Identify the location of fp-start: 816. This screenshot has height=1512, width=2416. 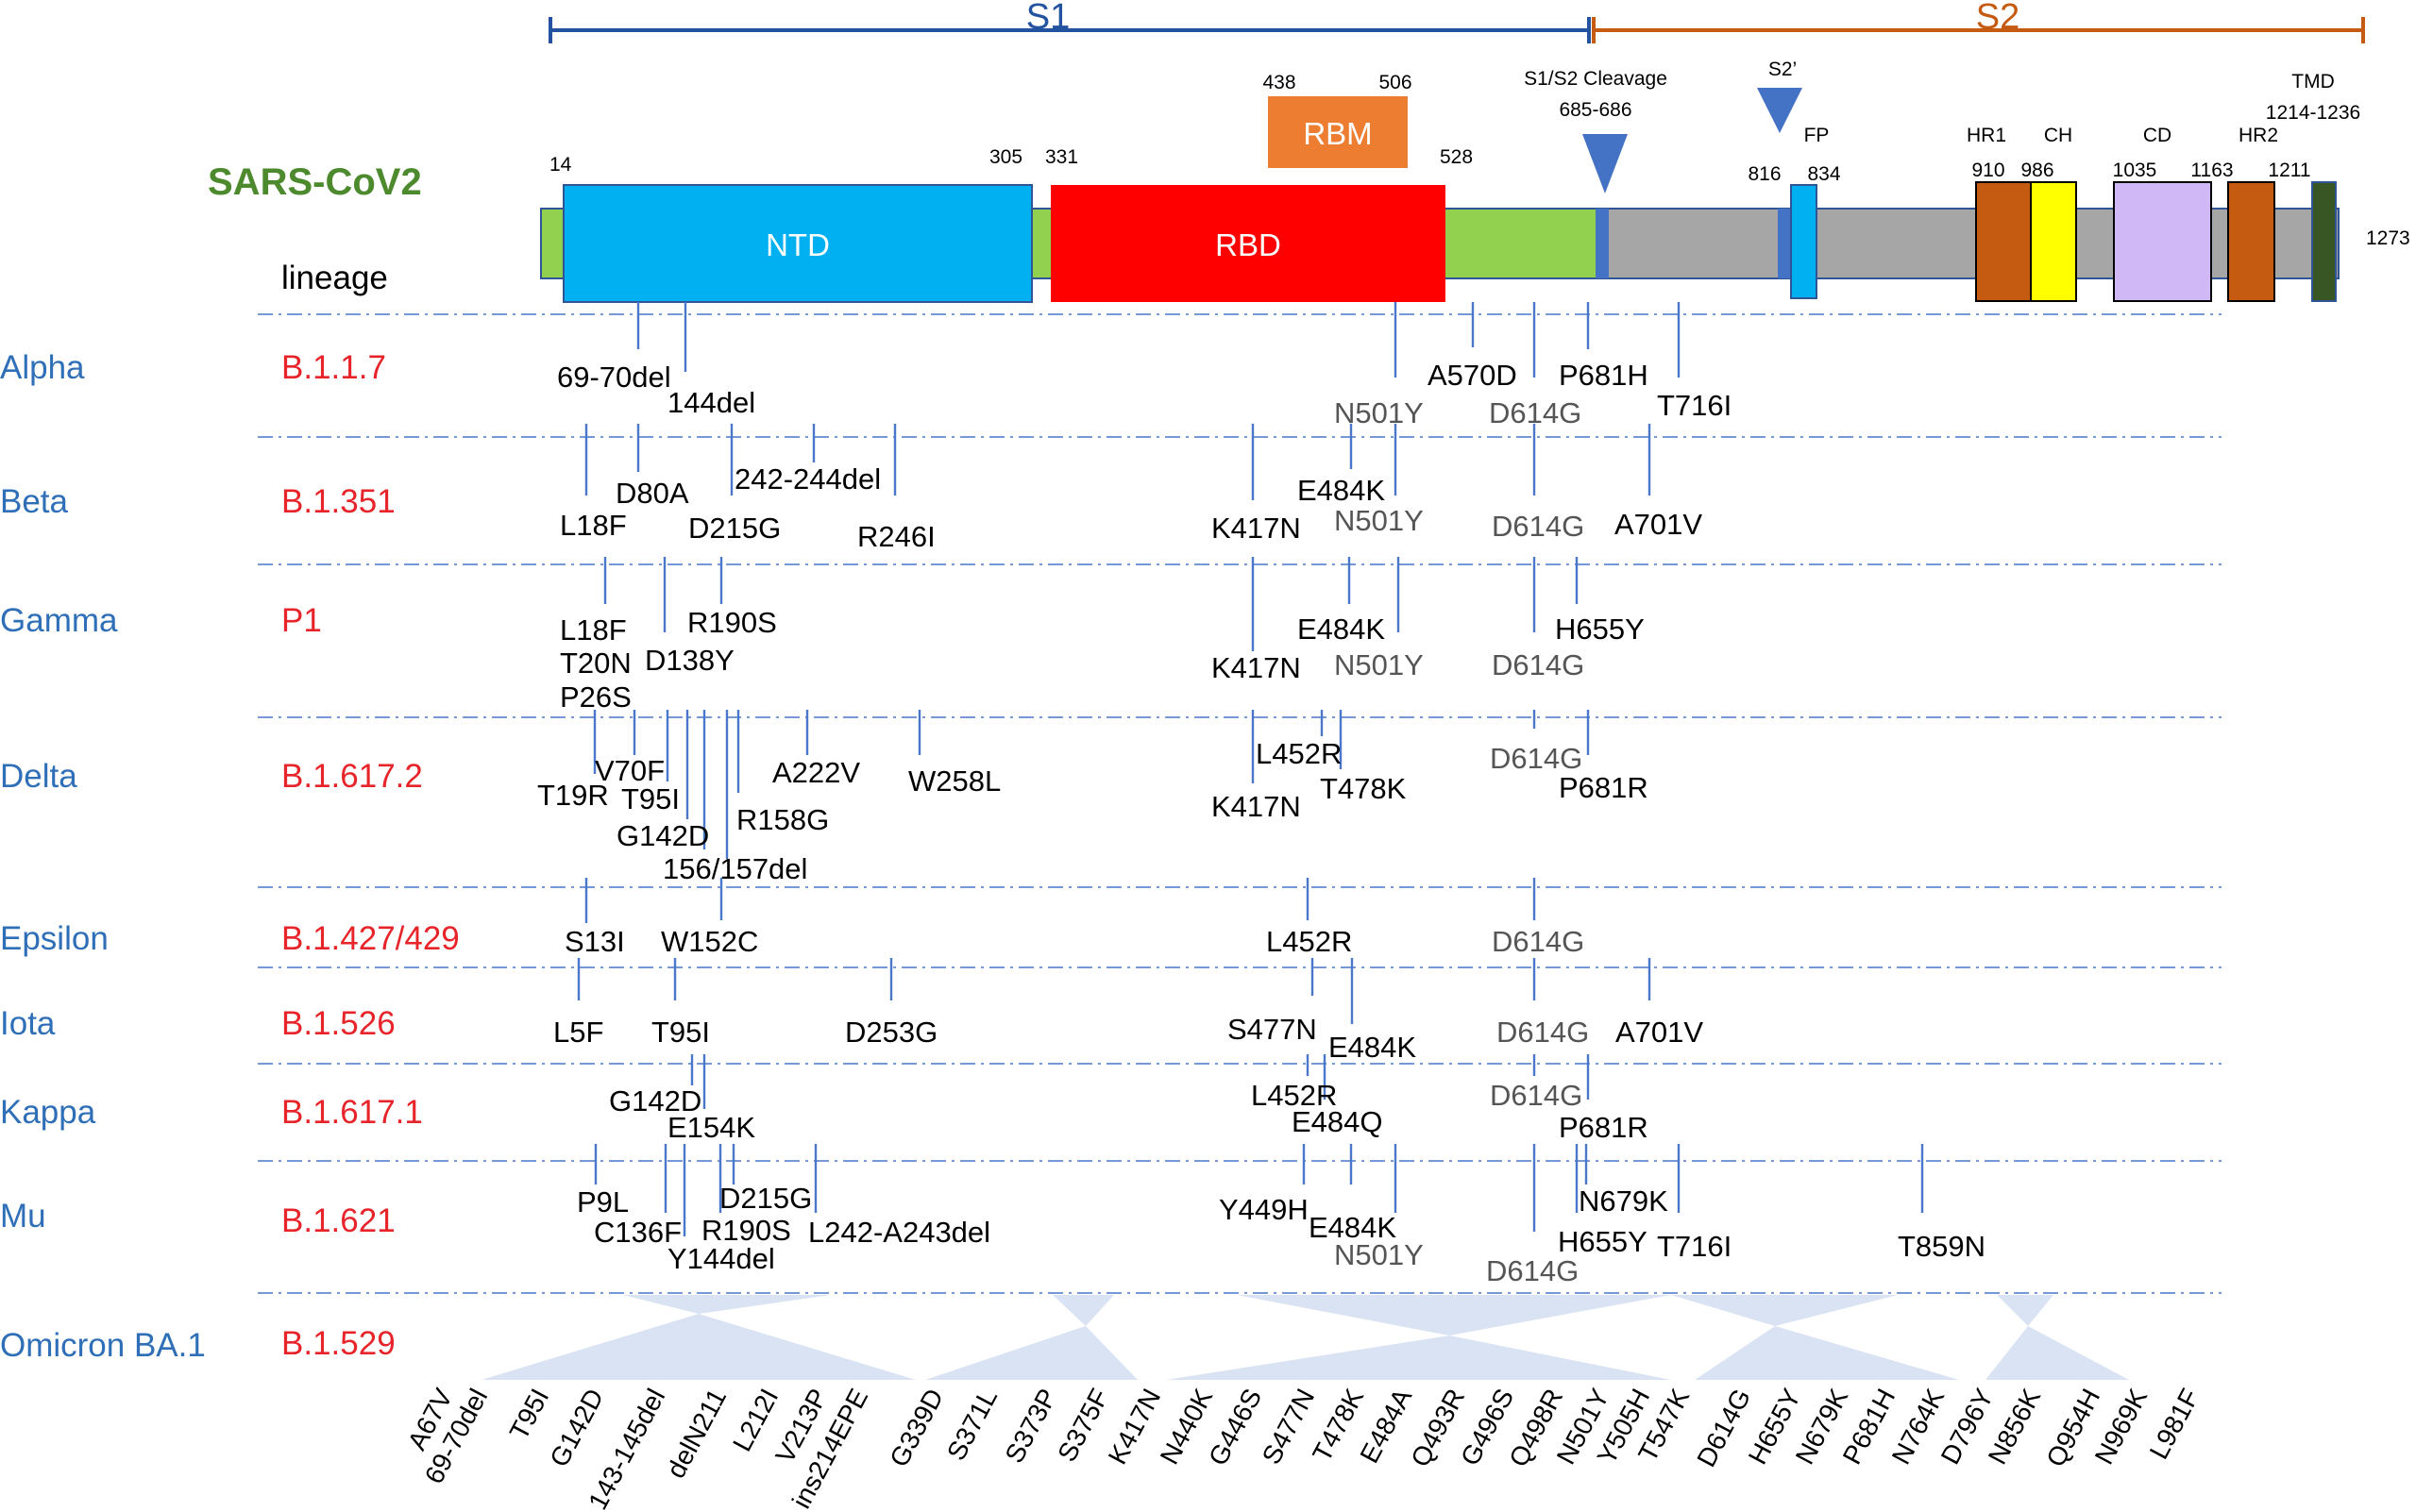
(1765, 174).